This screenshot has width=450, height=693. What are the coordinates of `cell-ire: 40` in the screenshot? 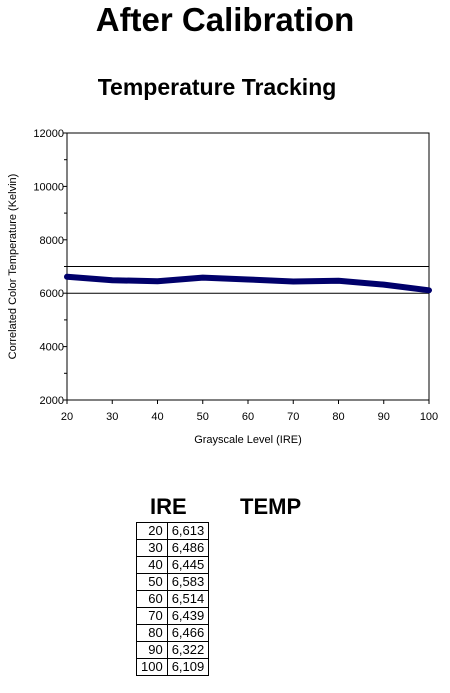 It's located at (152, 565).